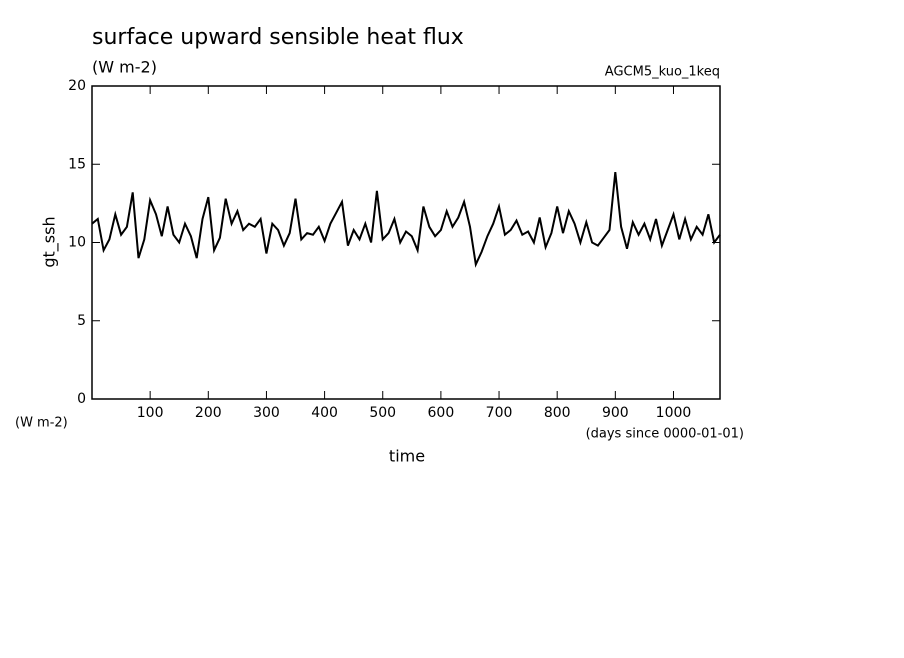  I want to click on x-tick-label: 200, so click(208, 413).